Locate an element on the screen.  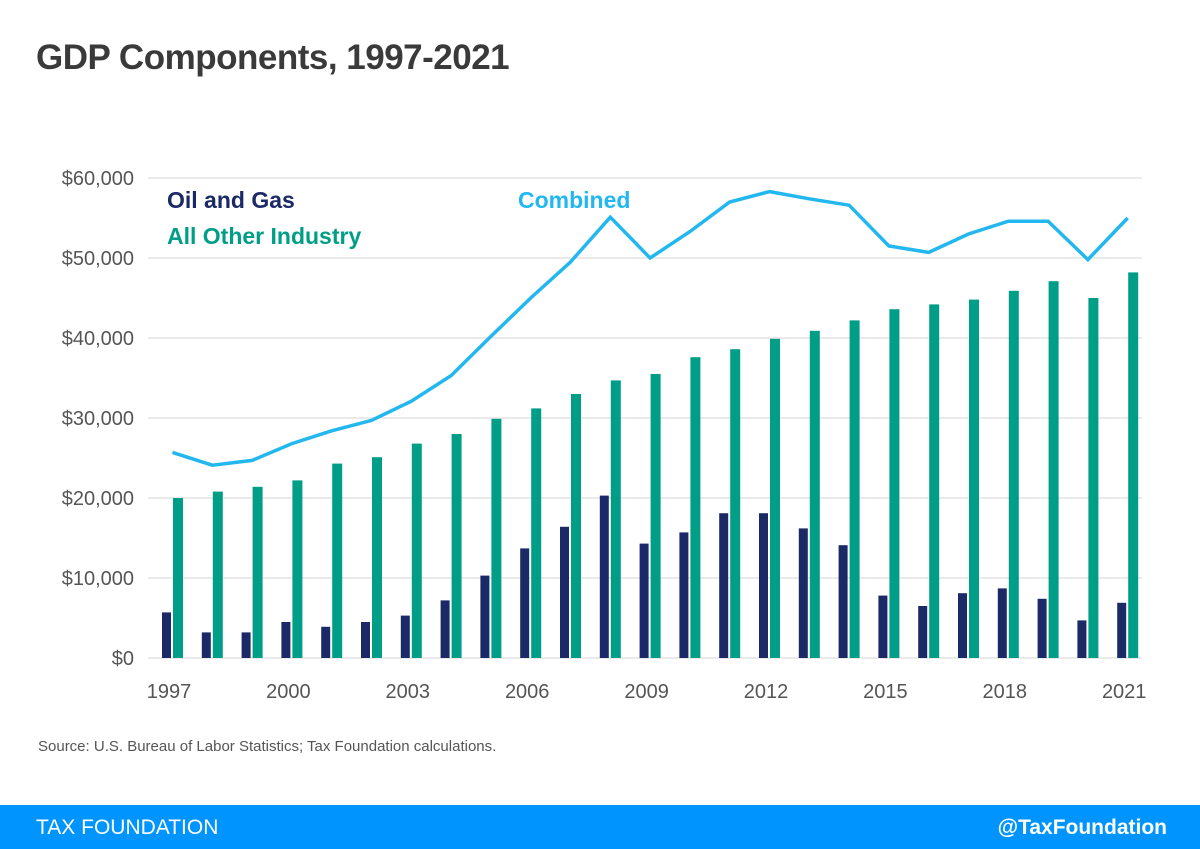
x-tick-label: 2021 is located at coordinates (1124, 692).